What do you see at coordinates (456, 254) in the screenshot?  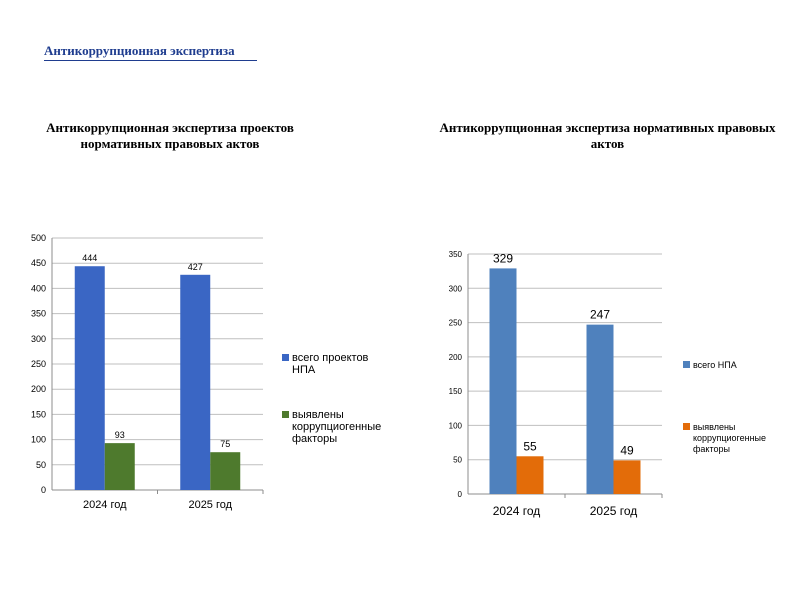 I see `right-y-tick-label: 350` at bounding box center [456, 254].